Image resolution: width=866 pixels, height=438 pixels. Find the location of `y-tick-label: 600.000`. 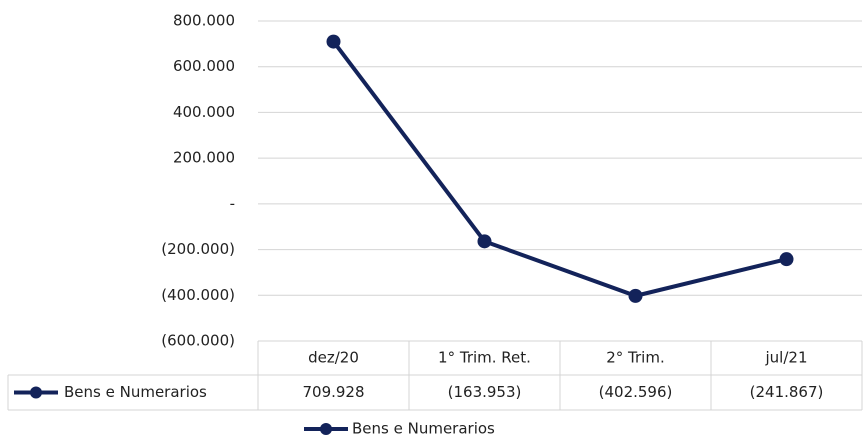

y-tick-label: 600.000 is located at coordinates (204, 66).